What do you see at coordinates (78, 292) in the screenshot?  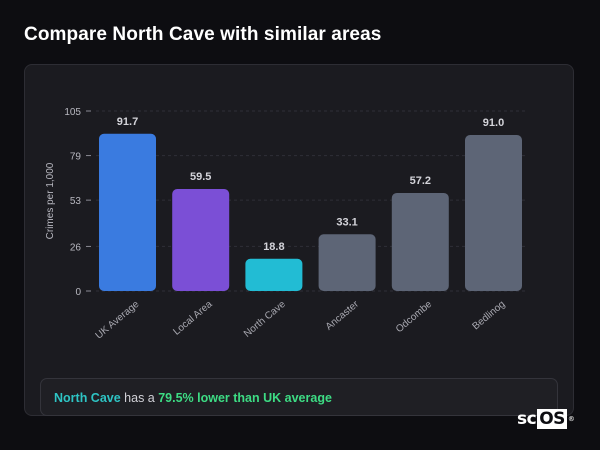 I see `y-tick-label: 0` at bounding box center [78, 292].